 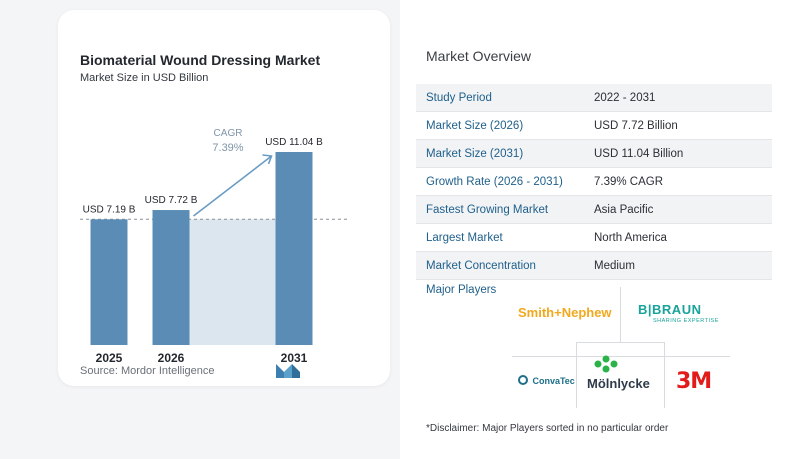 What do you see at coordinates (629, 181) in the screenshot?
I see `row-value: 7.39% CAGR` at bounding box center [629, 181].